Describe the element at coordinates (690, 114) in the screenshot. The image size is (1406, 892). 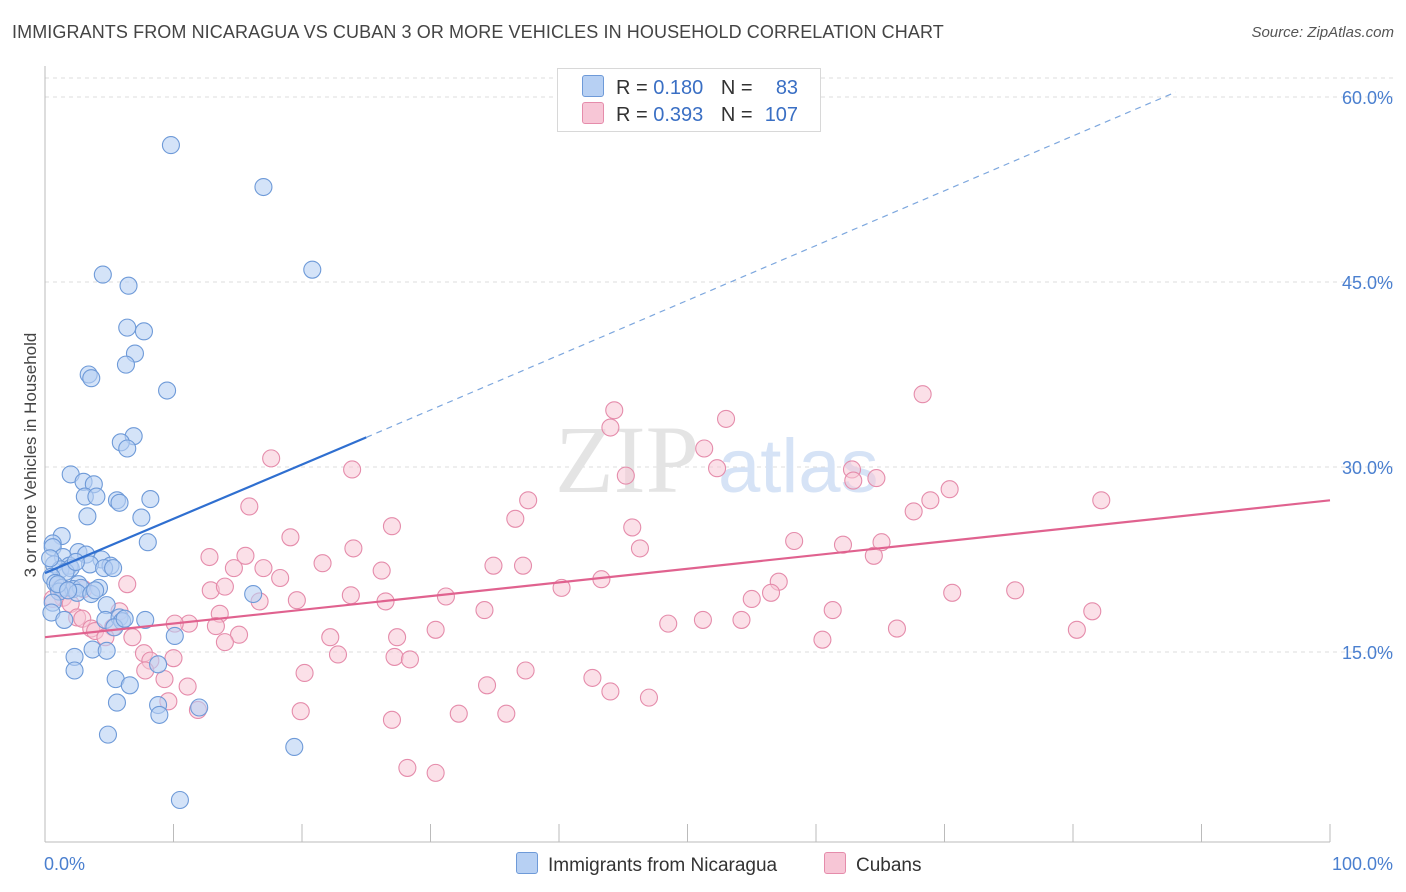
I see `legend-row-cubans: R = 0.393 N = 107` at that location.